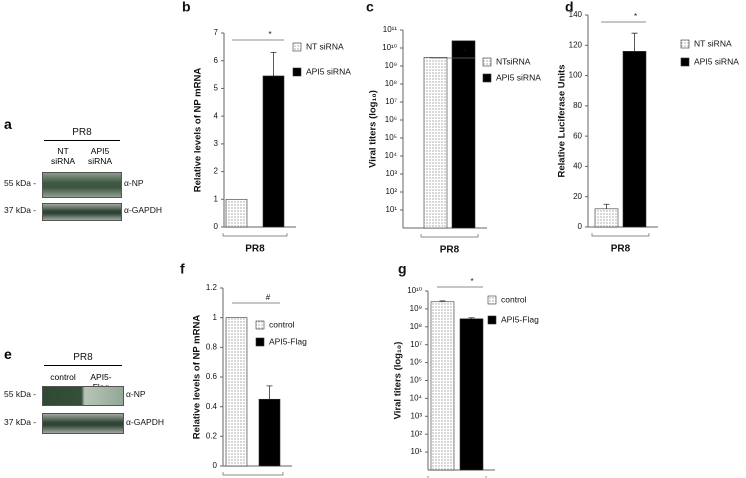 This screenshot has height=478, width=746. Describe the element at coordinates (562, 121) in the screenshot. I see `y-axis-label: Relative Luciferase Units` at that location.